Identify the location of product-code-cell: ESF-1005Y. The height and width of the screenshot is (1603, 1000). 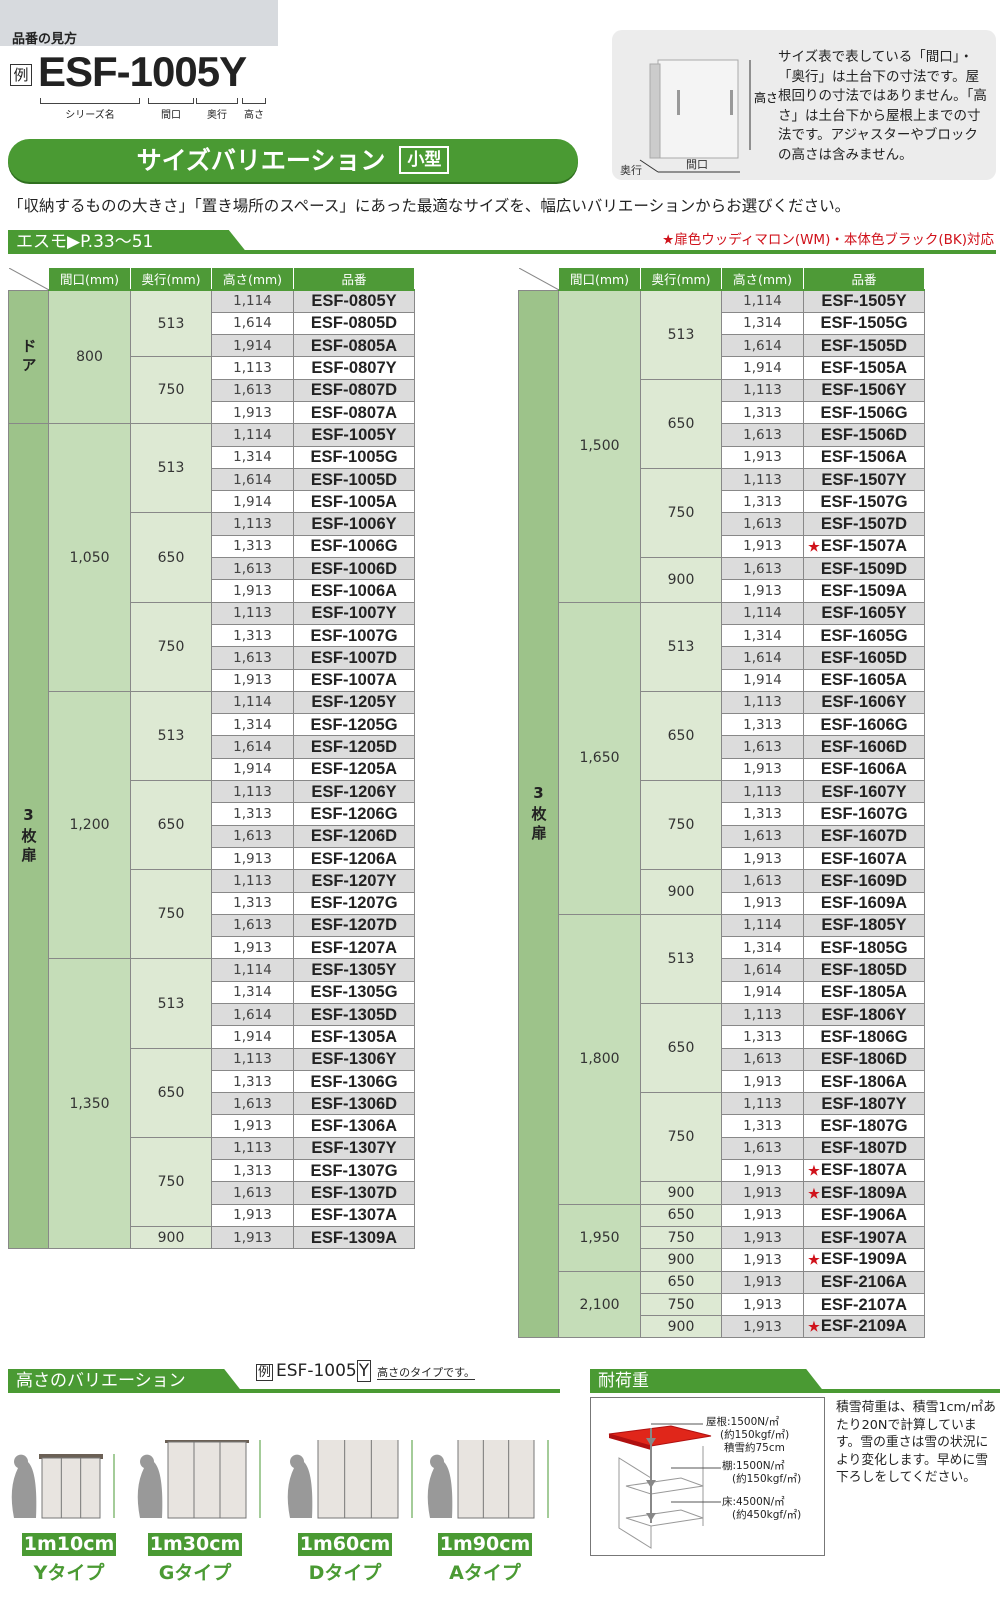
(354, 435).